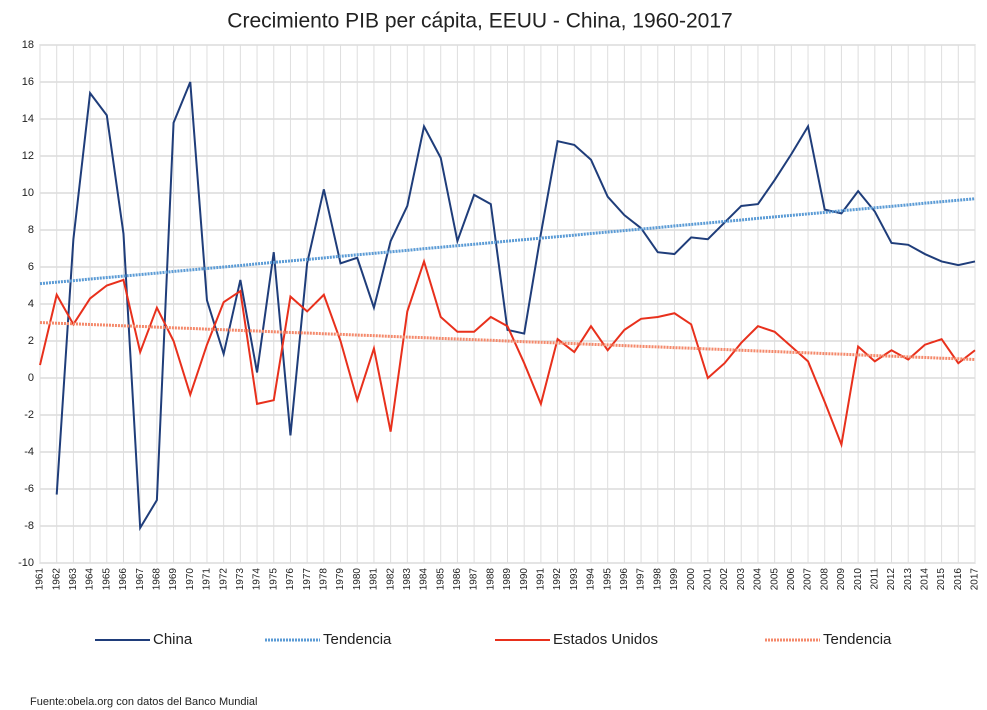 The width and height of the screenshot is (987, 710). What do you see at coordinates (624, 579) in the screenshot?
I see `x-tick-label: 1996` at bounding box center [624, 579].